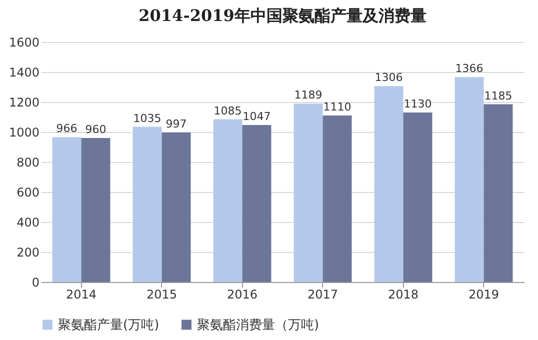 Image resolution: width=538 pixels, height=340 pixels. I want to click on legend-label: 聚氨酯消费量（万吨), so click(258, 325).